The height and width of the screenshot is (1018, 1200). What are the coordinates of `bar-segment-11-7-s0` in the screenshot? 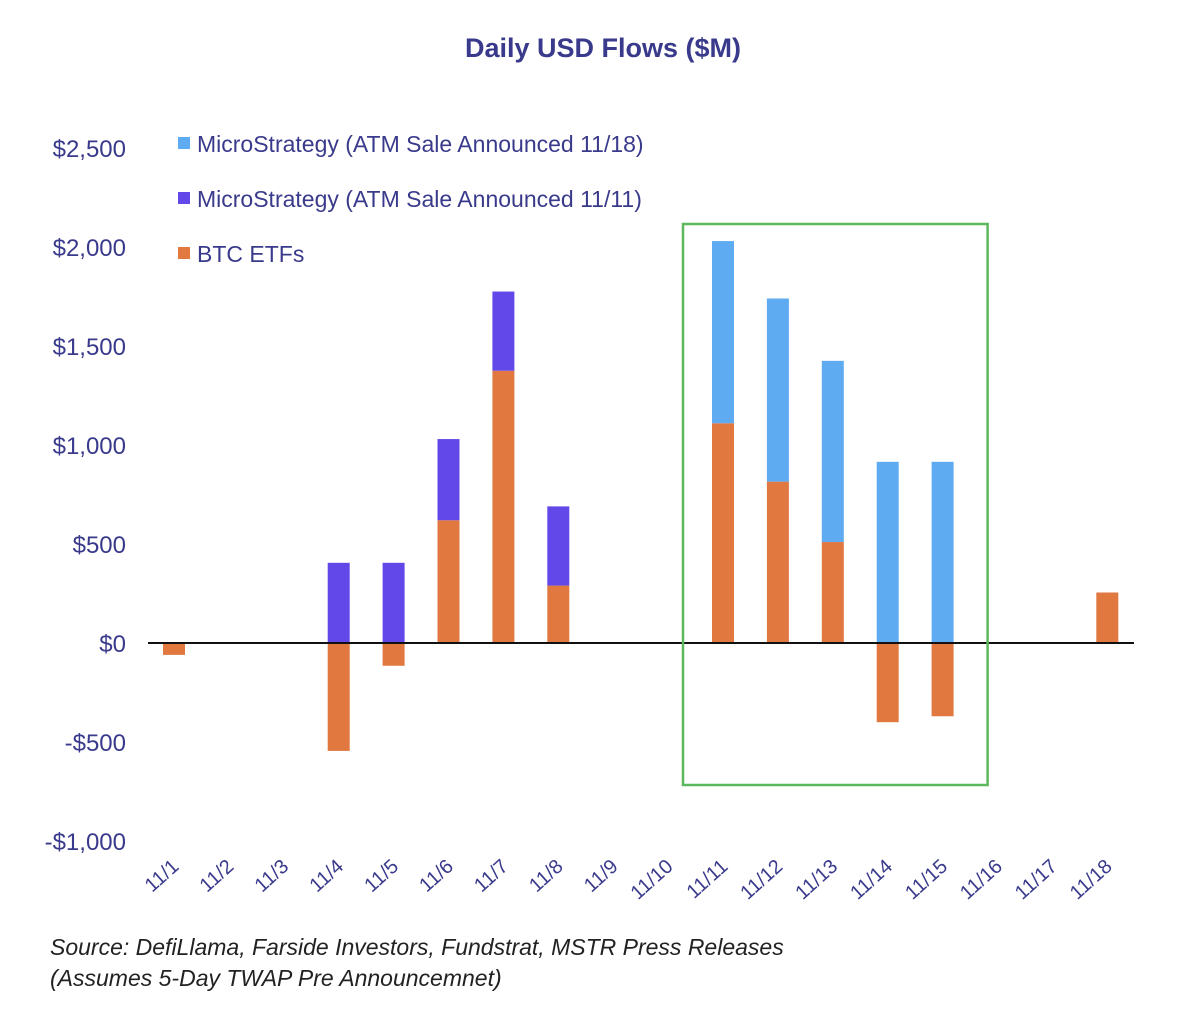 It's located at (503, 506).